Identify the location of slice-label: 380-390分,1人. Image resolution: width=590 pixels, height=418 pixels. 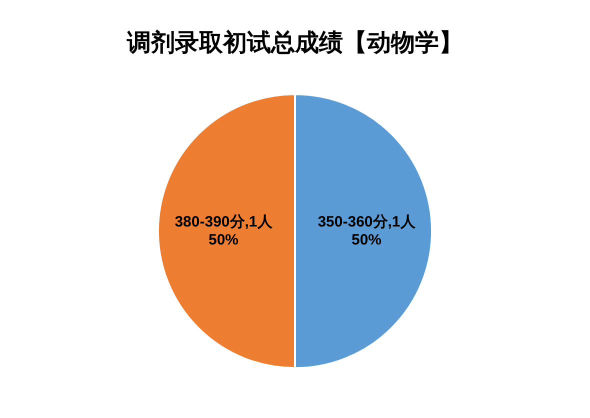
(224, 222).